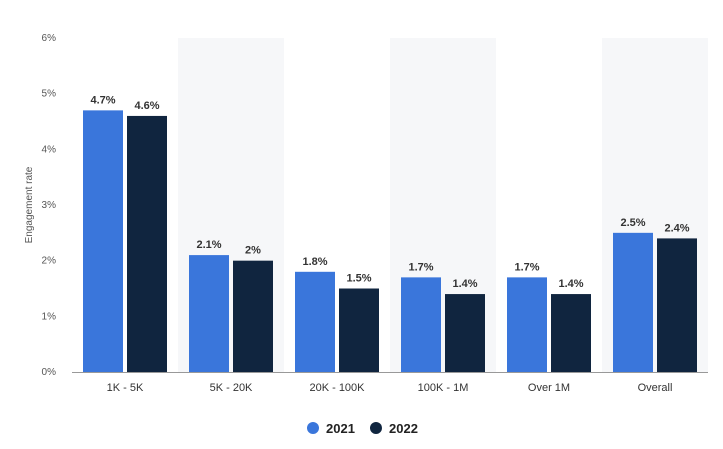  Describe the element at coordinates (49, 38) in the screenshot. I see `y-tick-label: 6%` at that location.